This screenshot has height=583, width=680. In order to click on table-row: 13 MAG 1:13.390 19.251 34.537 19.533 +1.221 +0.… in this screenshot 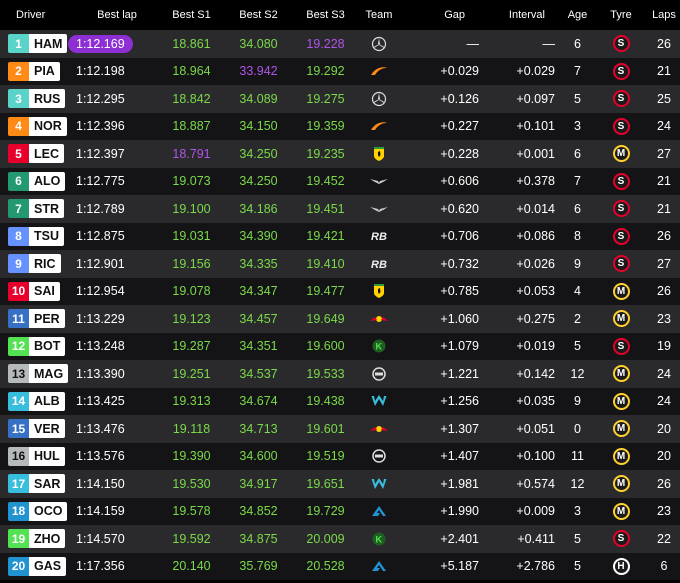, I will do `click(340, 374)`.